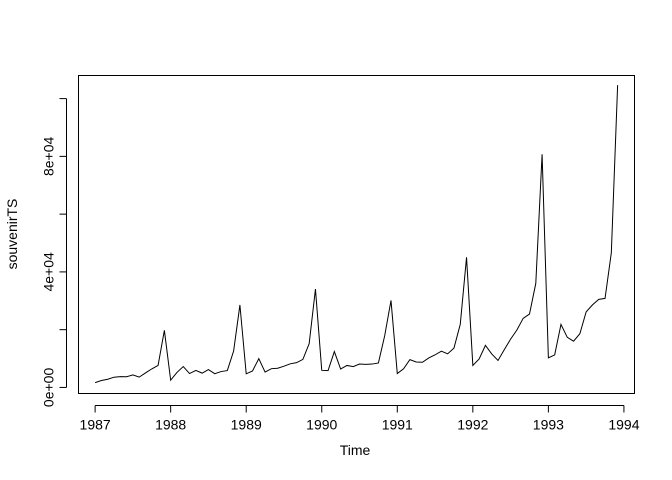 This screenshot has width=672, height=480. What do you see at coordinates (49, 157) in the screenshot?
I see `y-tick-label: 8e+04` at bounding box center [49, 157].